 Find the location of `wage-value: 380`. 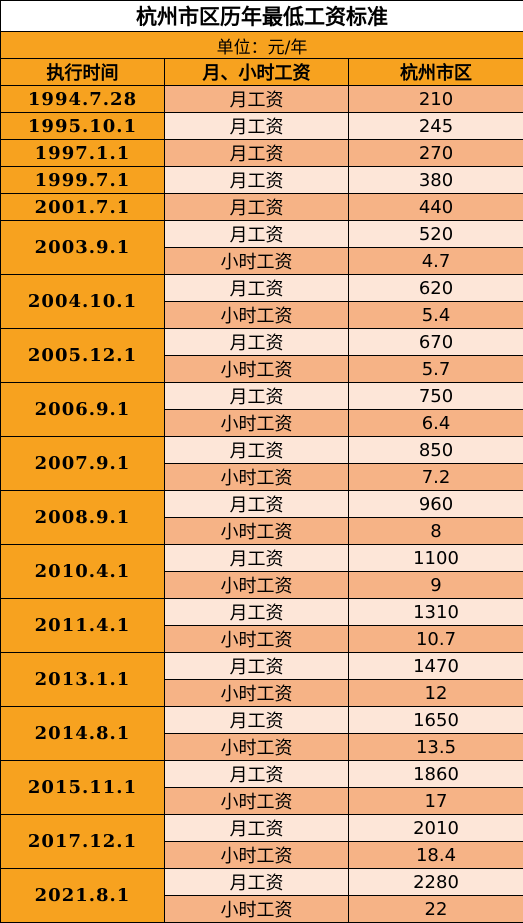

wage-value: 380 is located at coordinates (435, 180).